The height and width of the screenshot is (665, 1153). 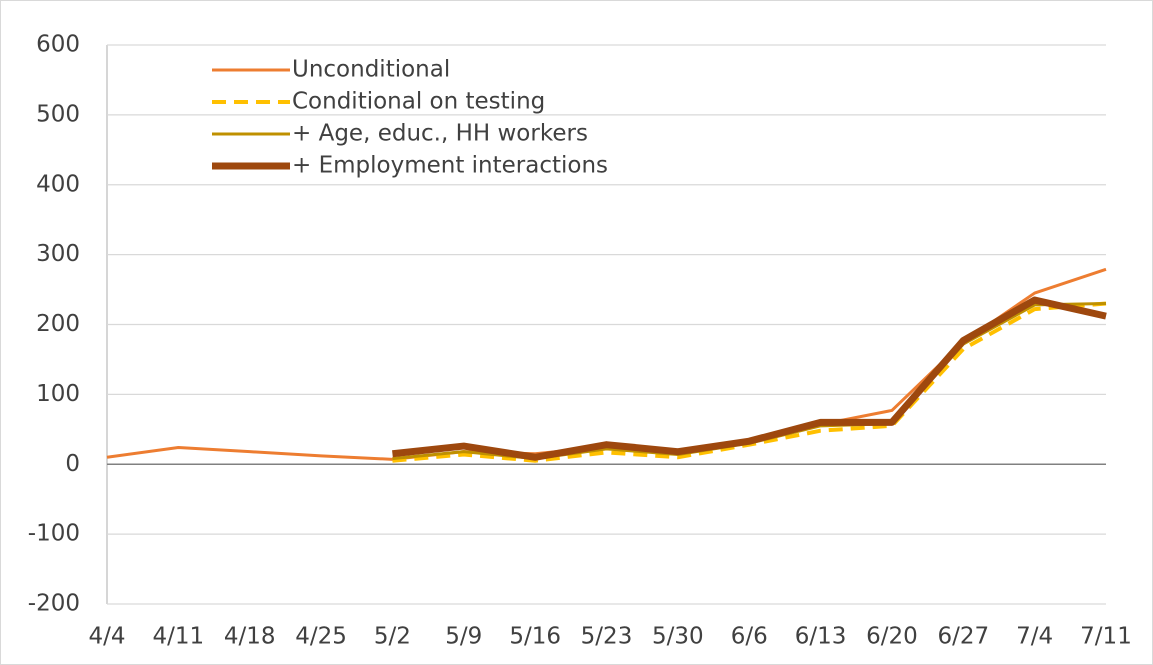 What do you see at coordinates (418, 102) in the screenshot?
I see `legend-label: Conditional on testing` at bounding box center [418, 102].